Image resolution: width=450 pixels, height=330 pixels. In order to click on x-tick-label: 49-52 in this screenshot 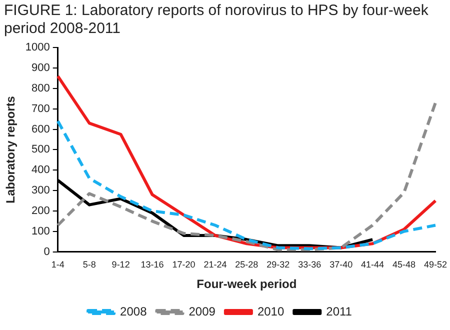, I will do `click(436, 265)`.